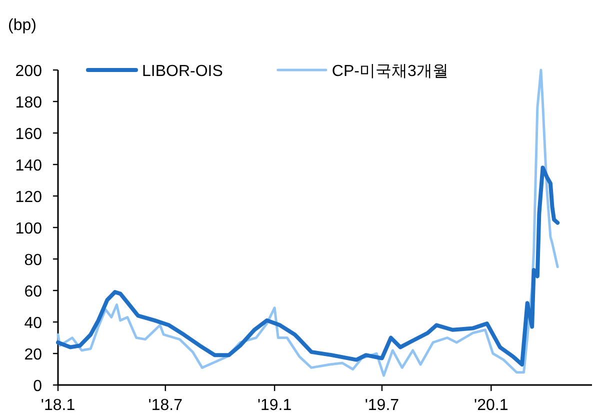 Image resolution: width=594 pixels, height=415 pixels. Describe the element at coordinates (390, 71) in the screenshot. I see `legend-label: CP-미국채3개월` at that location.